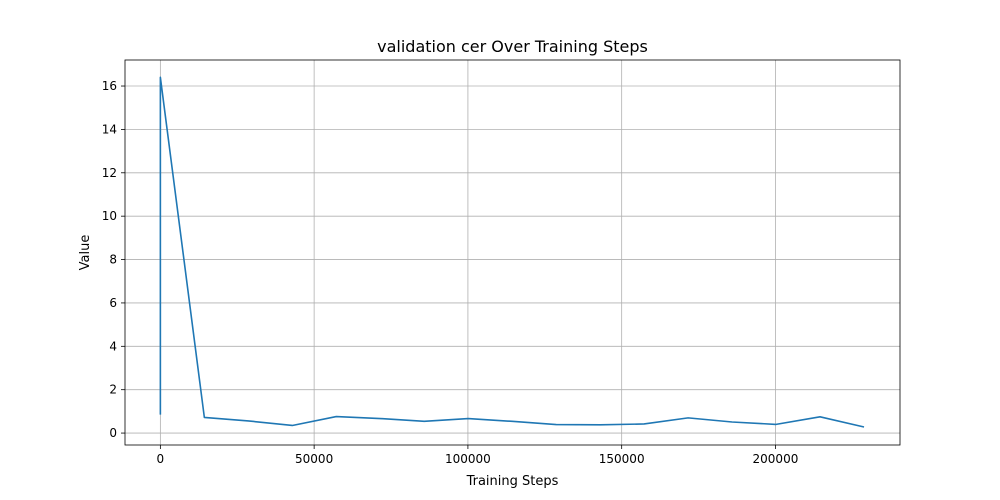 This screenshot has height=500, width=1000. I want to click on y-tick-label: 12, so click(109, 173).